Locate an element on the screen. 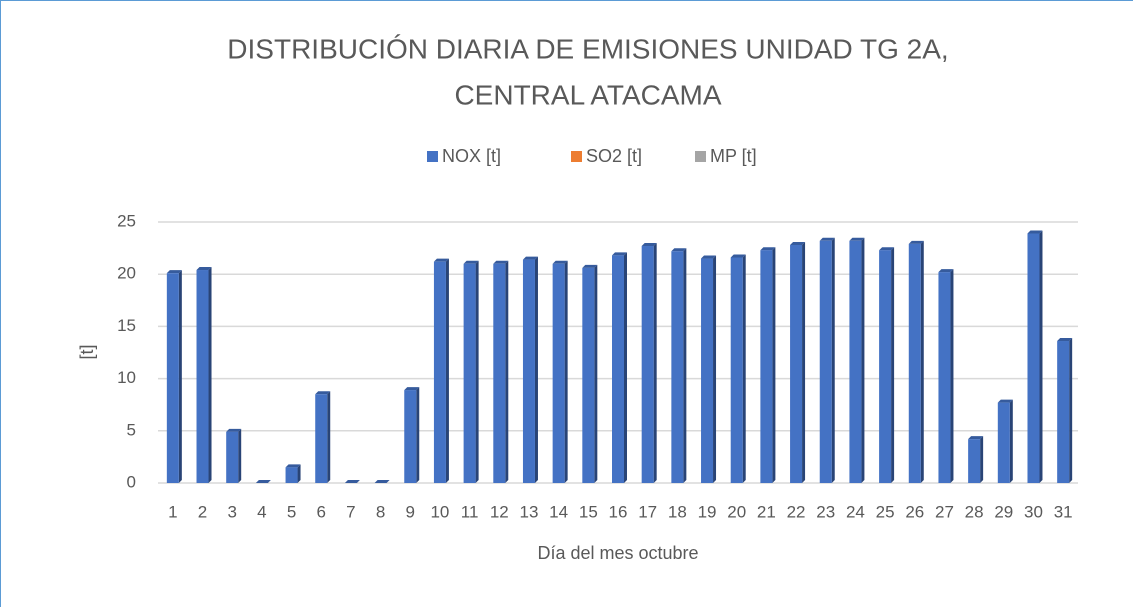 This screenshot has height=607, width=1133. x-tick-label: 13 is located at coordinates (529, 511).